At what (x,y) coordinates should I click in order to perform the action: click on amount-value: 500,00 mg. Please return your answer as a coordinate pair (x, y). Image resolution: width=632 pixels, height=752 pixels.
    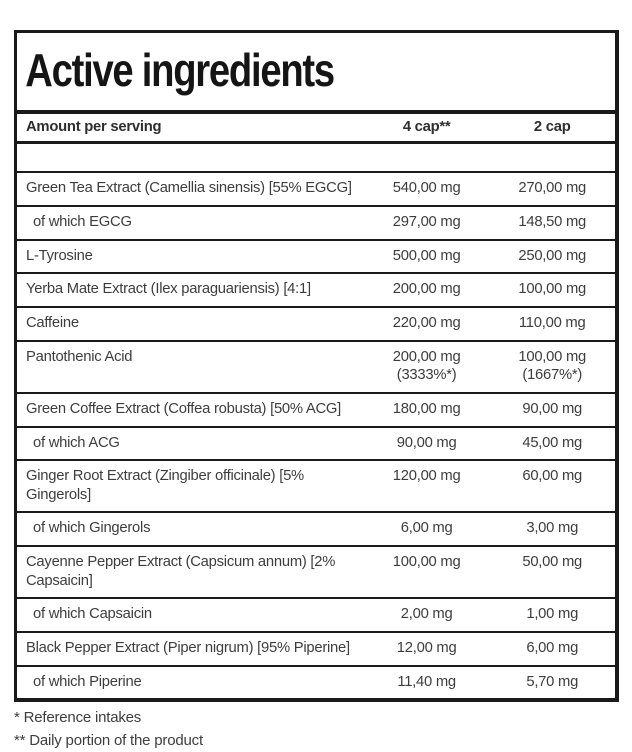
    Looking at the image, I should click on (426, 255).